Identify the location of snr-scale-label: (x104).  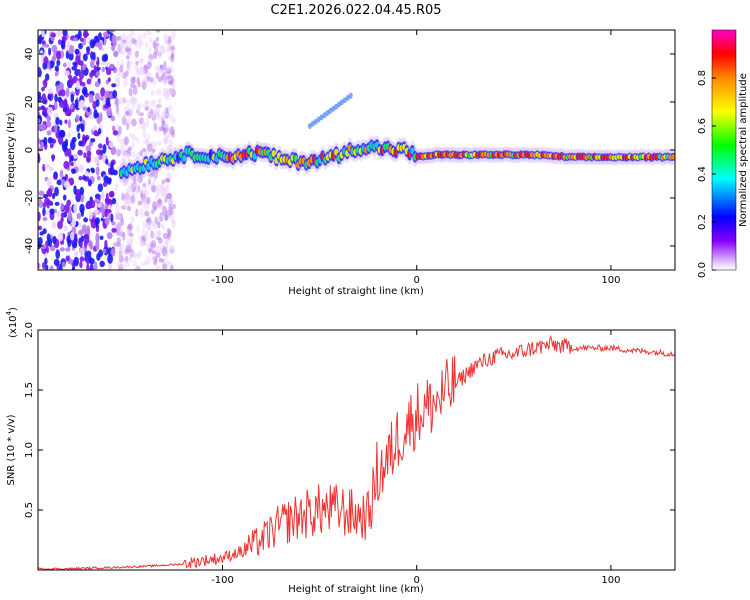
(12, 322).